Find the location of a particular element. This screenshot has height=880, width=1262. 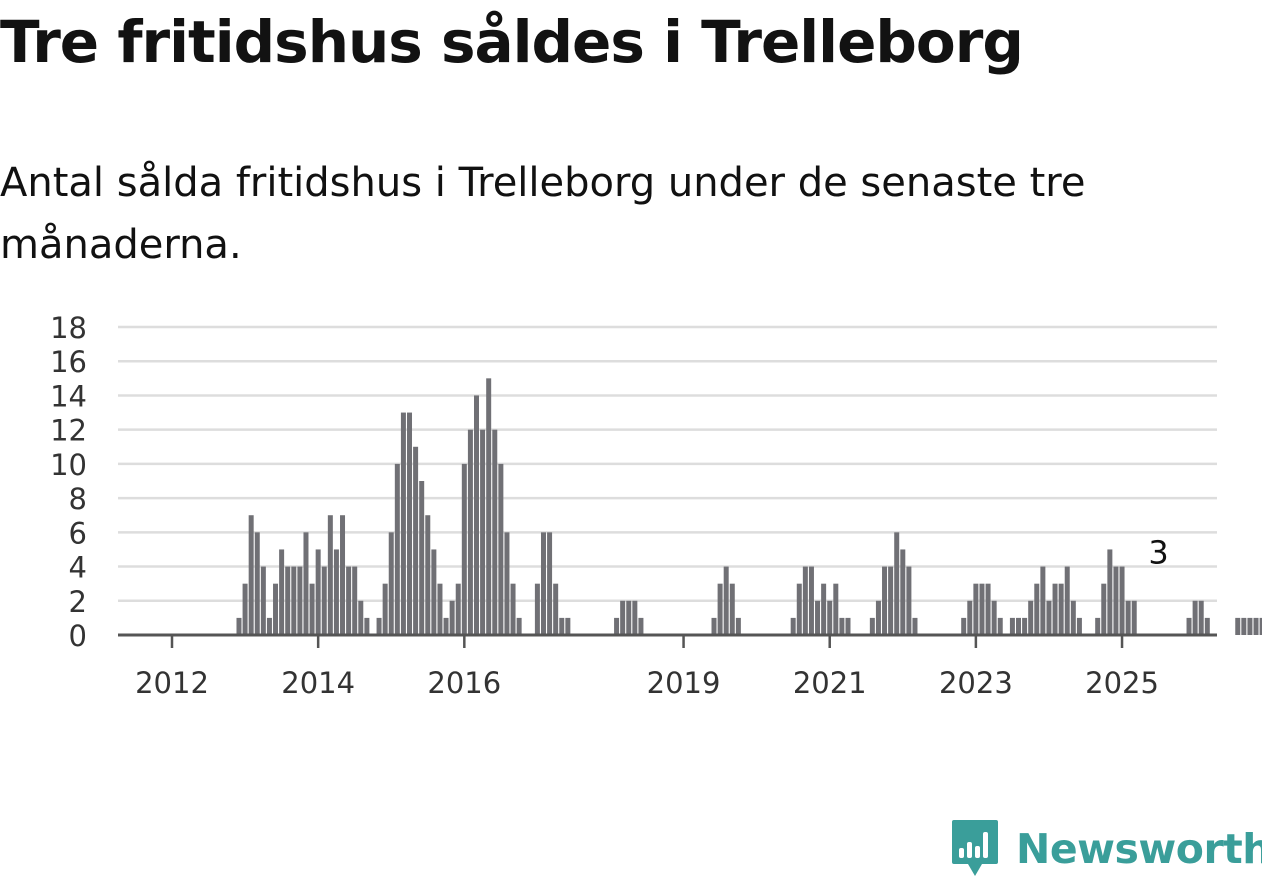

y-tick-label: 8 is located at coordinates (78, 499).